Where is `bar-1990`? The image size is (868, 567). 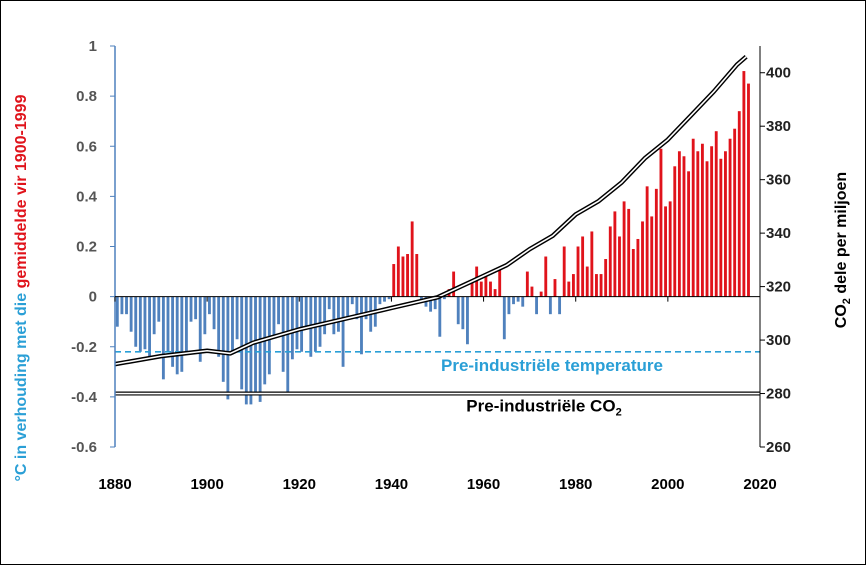 bar-1990 is located at coordinates (624, 249).